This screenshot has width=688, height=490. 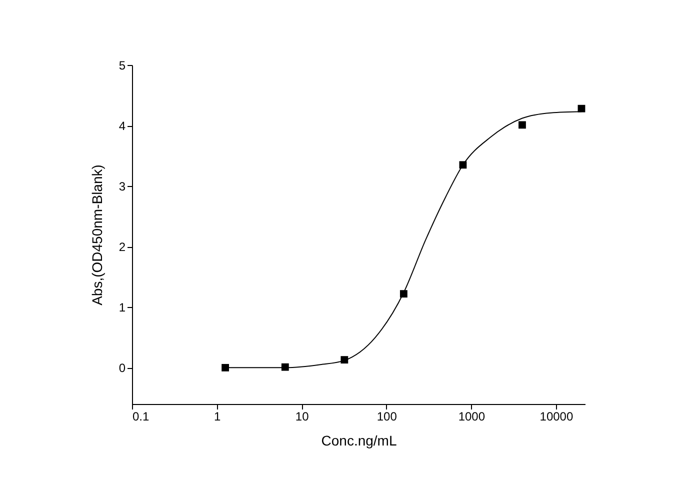 What do you see at coordinates (122, 187) in the screenshot?
I see `y-tick-label: 3` at bounding box center [122, 187].